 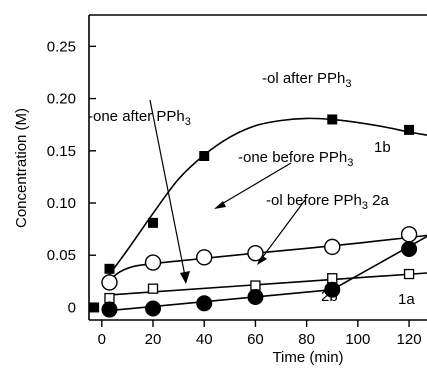 What do you see at coordinates (61, 203) in the screenshot?
I see `y-tick-label: 0.10` at bounding box center [61, 203].